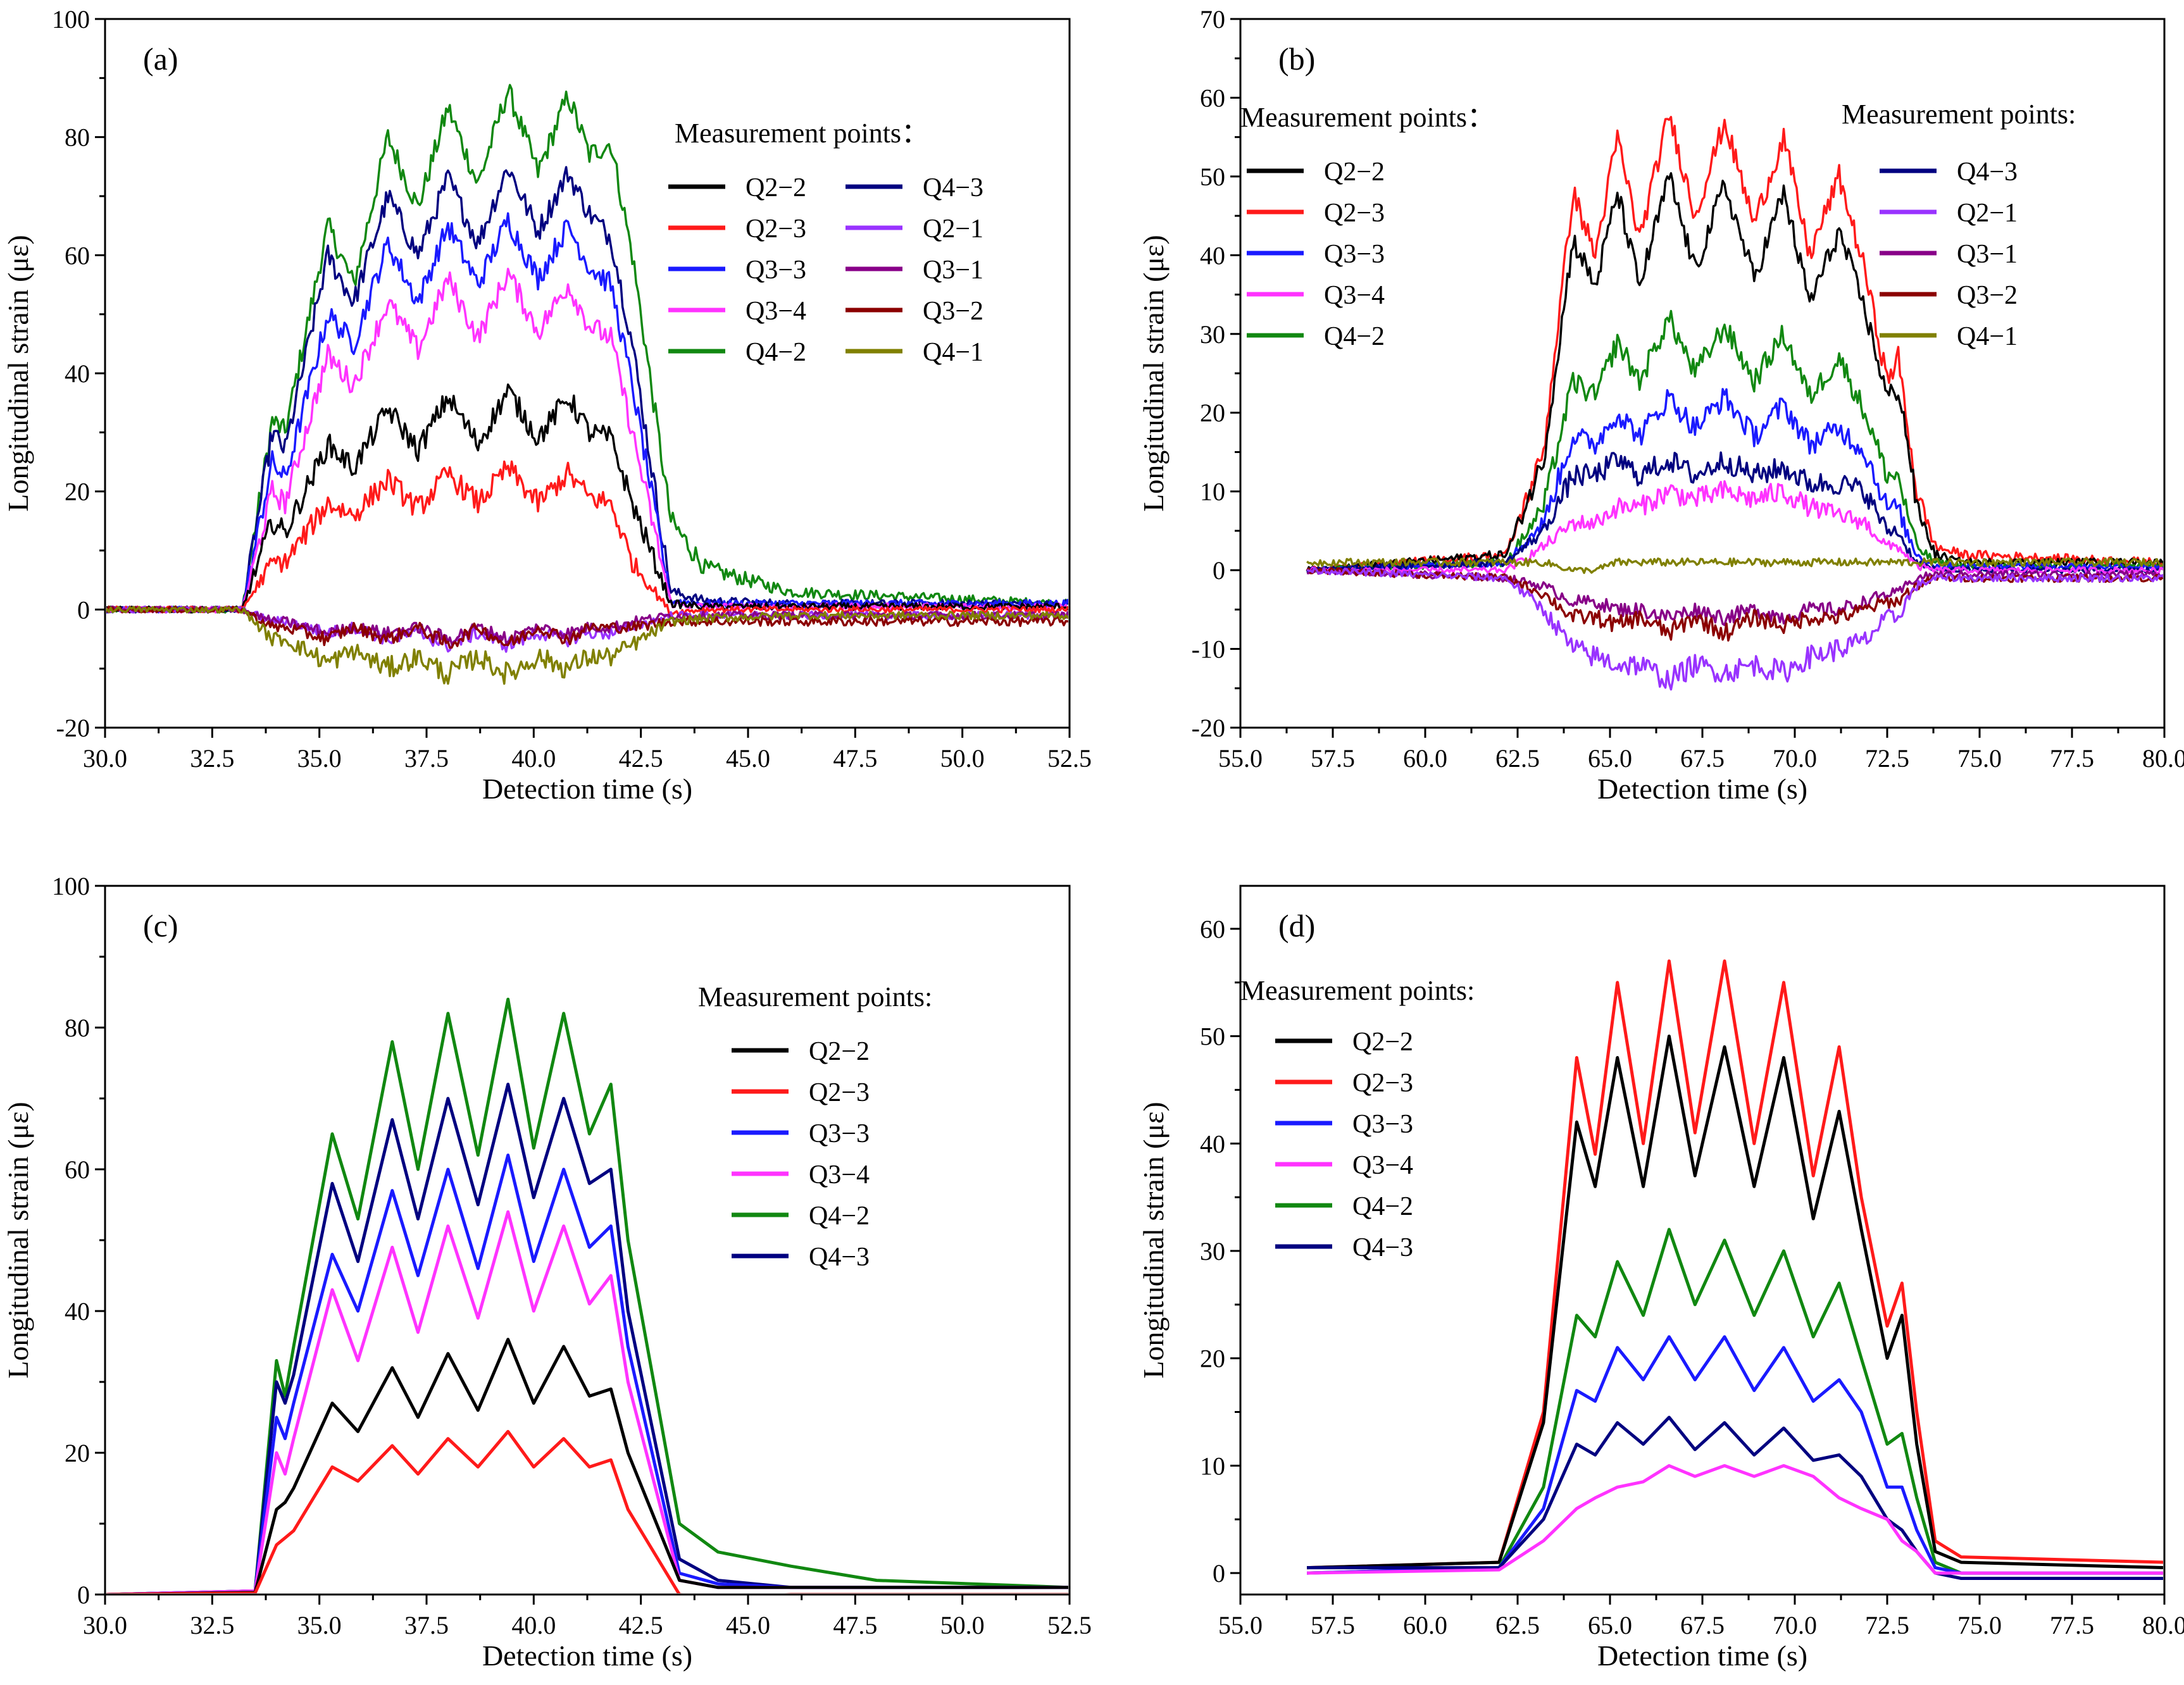 Image resolution: width=2184 pixels, height=1685 pixels. What do you see at coordinates (77, 255) in the screenshot?
I see `y-tick-label: 60` at bounding box center [77, 255].